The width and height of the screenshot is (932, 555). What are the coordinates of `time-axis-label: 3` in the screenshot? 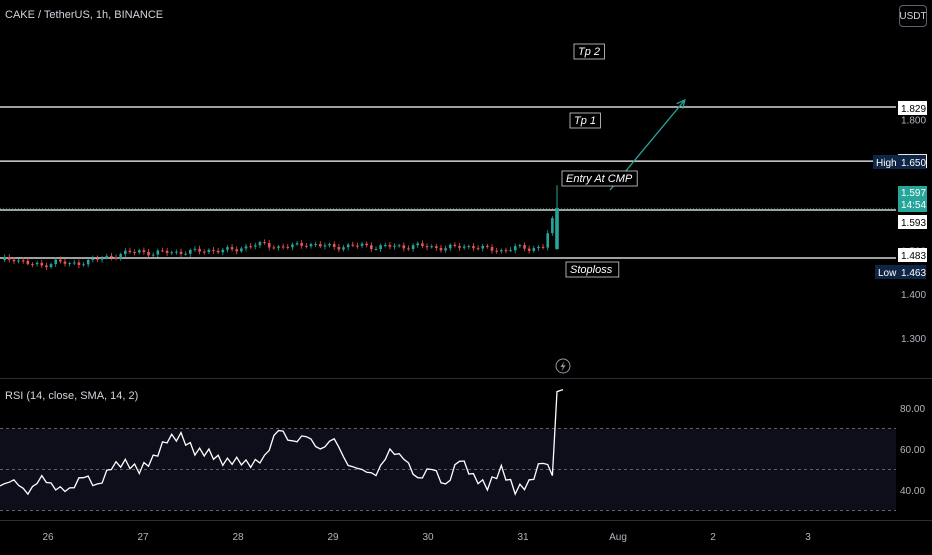 It's located at (808, 537).